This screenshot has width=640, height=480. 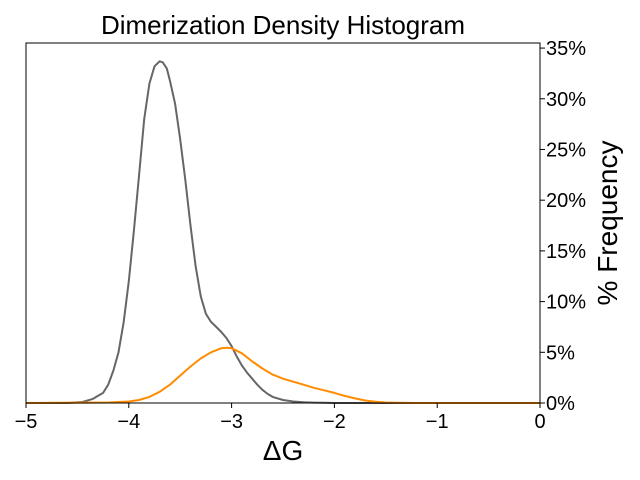 I want to click on y-tick-label: 25%, so click(x=566, y=150).